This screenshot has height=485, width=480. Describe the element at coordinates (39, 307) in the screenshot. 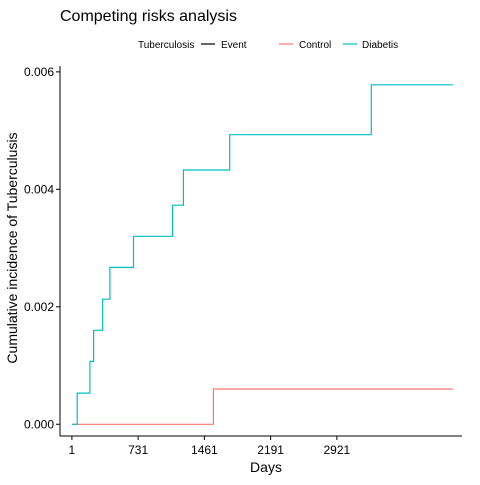

I see `y-tick-label: 0.002` at that location.